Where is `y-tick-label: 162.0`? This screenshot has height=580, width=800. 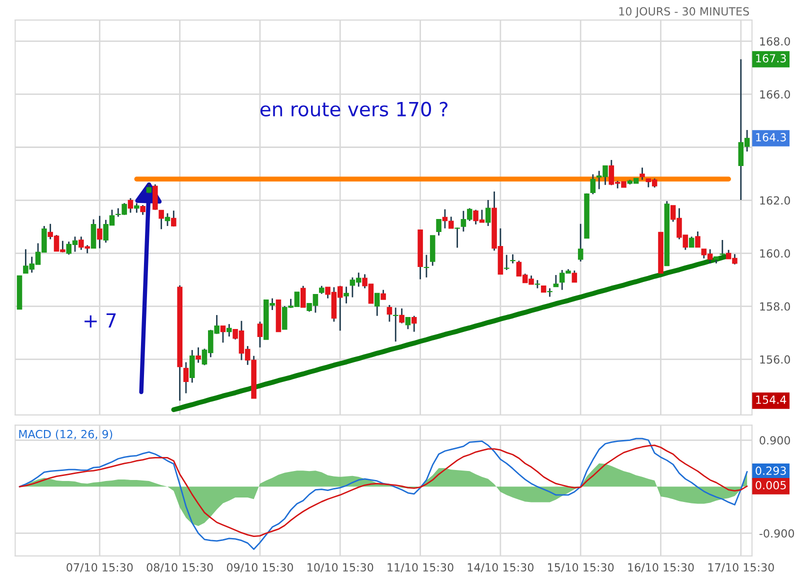 y-tick-label: 162.0 is located at coordinates (775, 200).